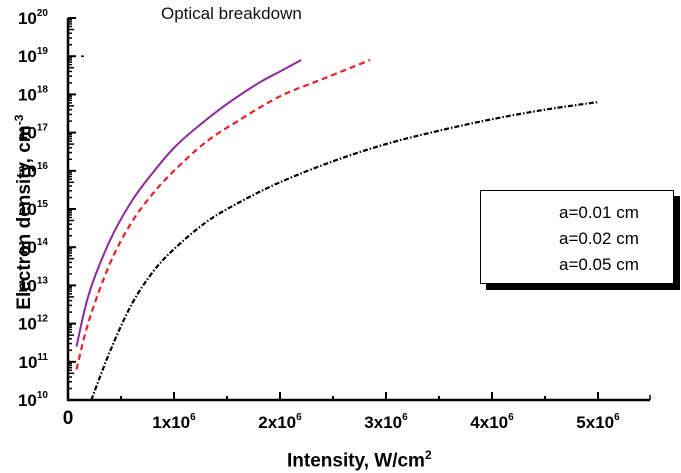 Image resolution: width=681 pixels, height=473 pixels. What do you see at coordinates (68, 418) in the screenshot?
I see `x-tick-label: 0` at bounding box center [68, 418].